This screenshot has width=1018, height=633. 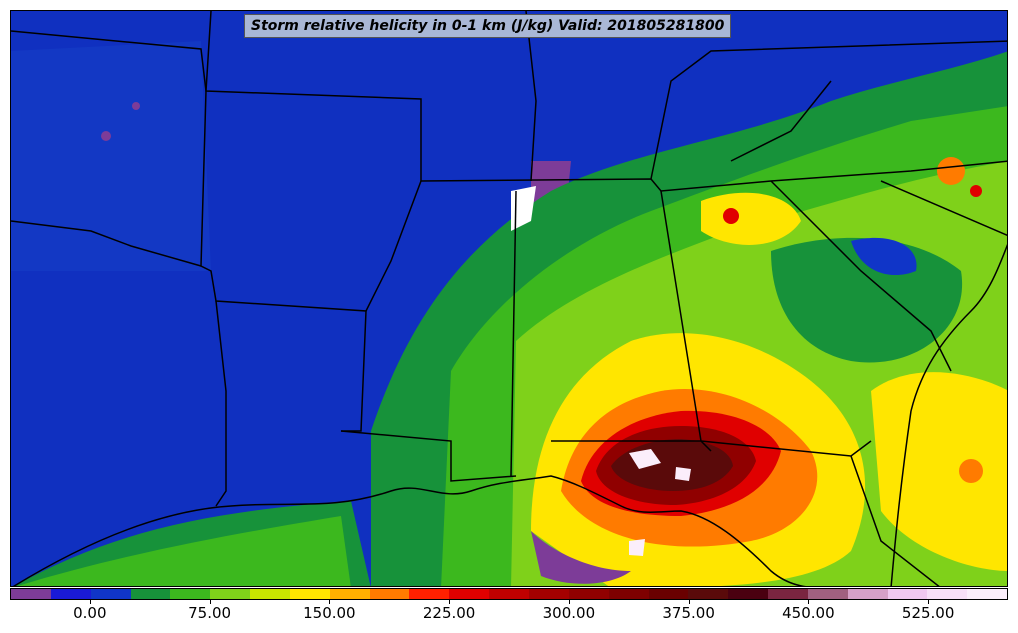 I want to click on colorbar-tick-label: 300.00, so click(x=569, y=613).